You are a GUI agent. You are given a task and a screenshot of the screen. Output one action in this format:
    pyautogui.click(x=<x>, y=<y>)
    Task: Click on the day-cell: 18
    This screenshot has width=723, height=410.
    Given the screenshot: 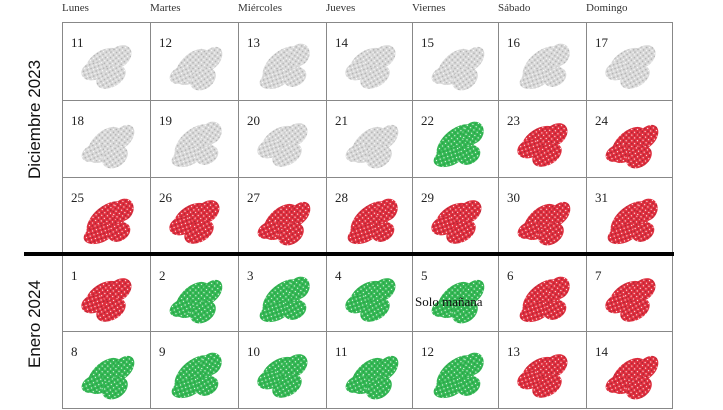 What is the action you would take?
    pyautogui.click(x=106, y=139)
    